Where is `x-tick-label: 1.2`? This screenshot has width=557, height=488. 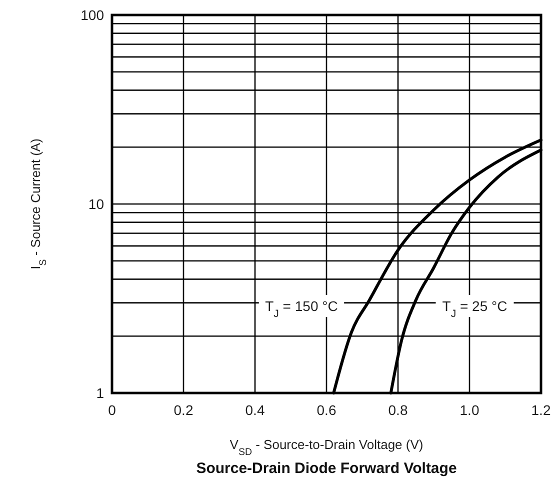
x-tick-label: 1.2 is located at coordinates (541, 410).